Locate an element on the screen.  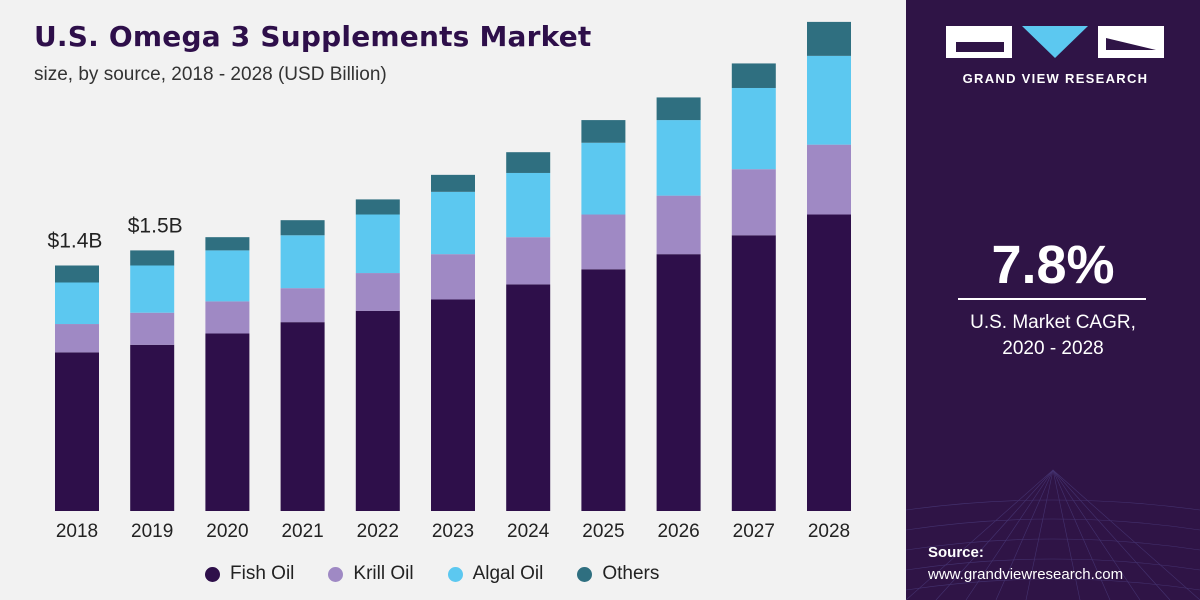
x-tick-label-2028: 2028 is located at coordinates (829, 531).